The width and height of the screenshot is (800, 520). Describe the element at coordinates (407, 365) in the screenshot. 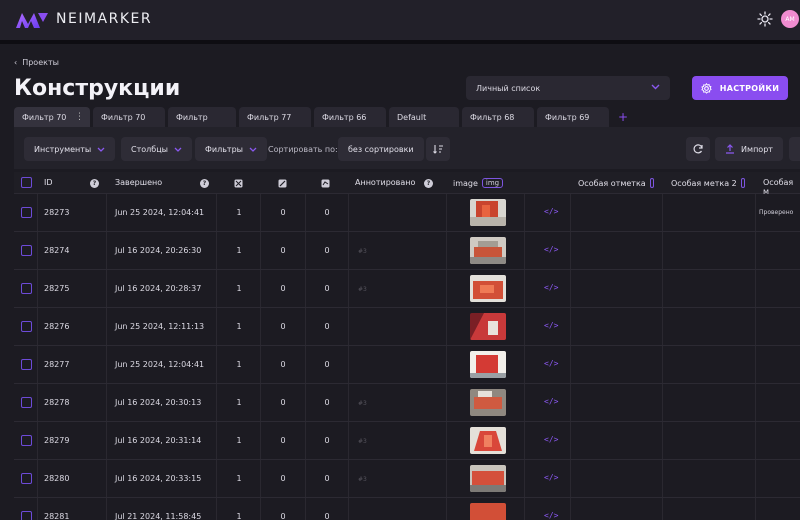

I see `table-row: 28277 Jun 25 2024, 12:04:41 1 0 0 </>` at that location.